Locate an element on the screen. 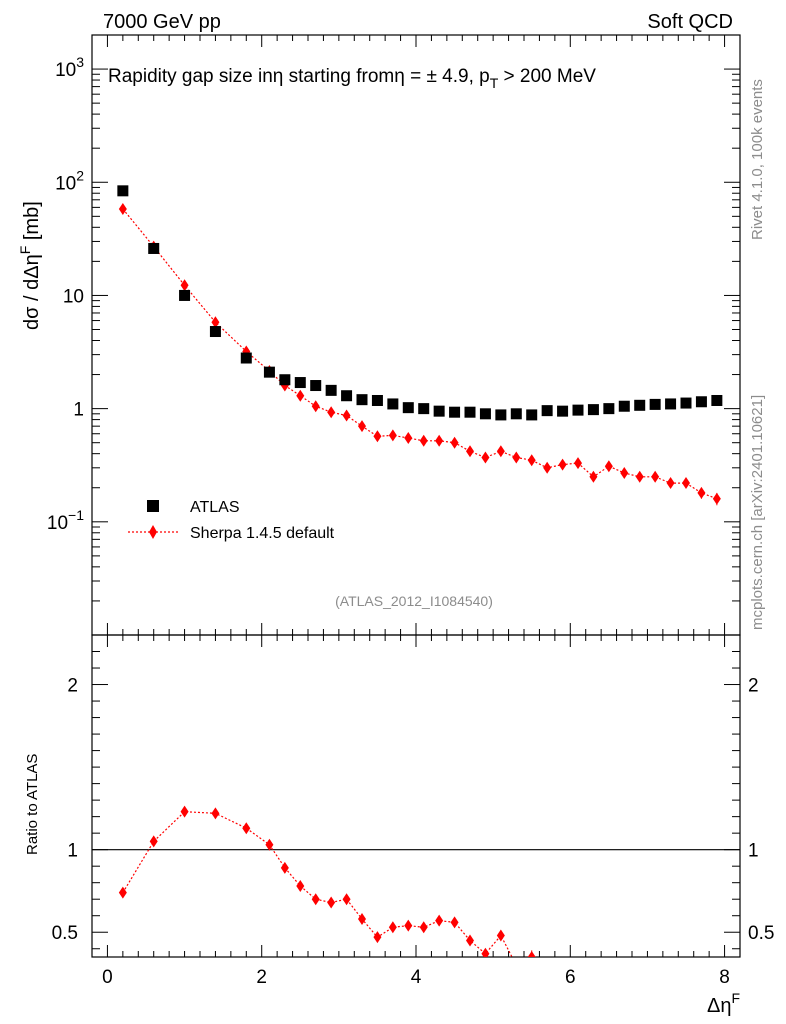 The height and width of the screenshot is (1024, 786). y-ratio-tick-label-right: 0.5 is located at coordinates (761, 933).